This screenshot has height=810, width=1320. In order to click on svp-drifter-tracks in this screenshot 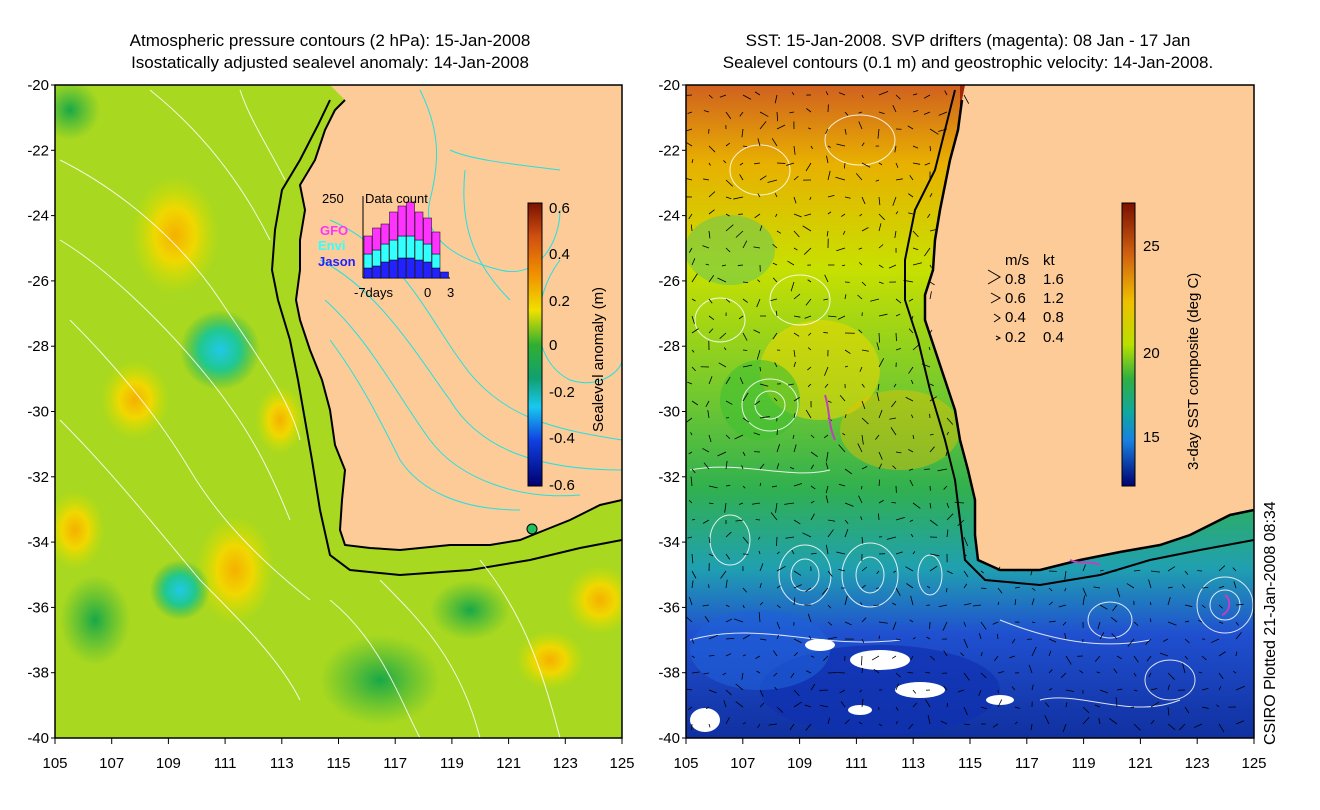, I will do `click(1027, 505)`.